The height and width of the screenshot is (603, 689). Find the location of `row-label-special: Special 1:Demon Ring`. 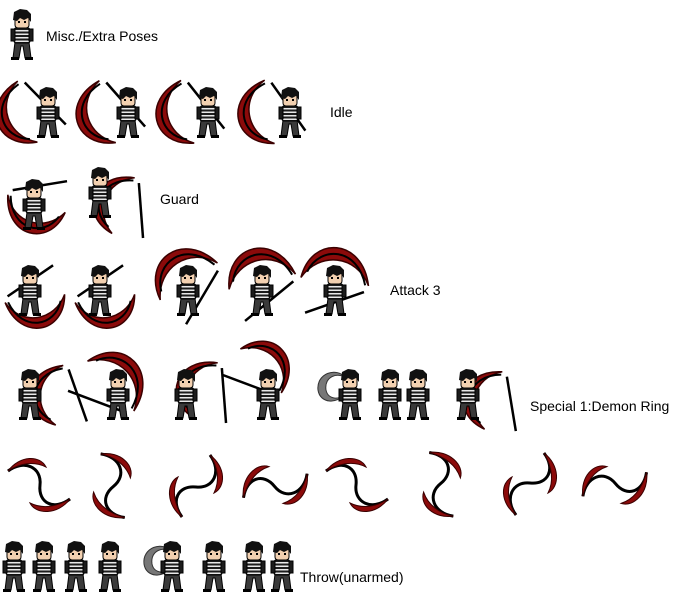

row-label-special: Special 1:Demon Ring is located at coordinates (600, 406).